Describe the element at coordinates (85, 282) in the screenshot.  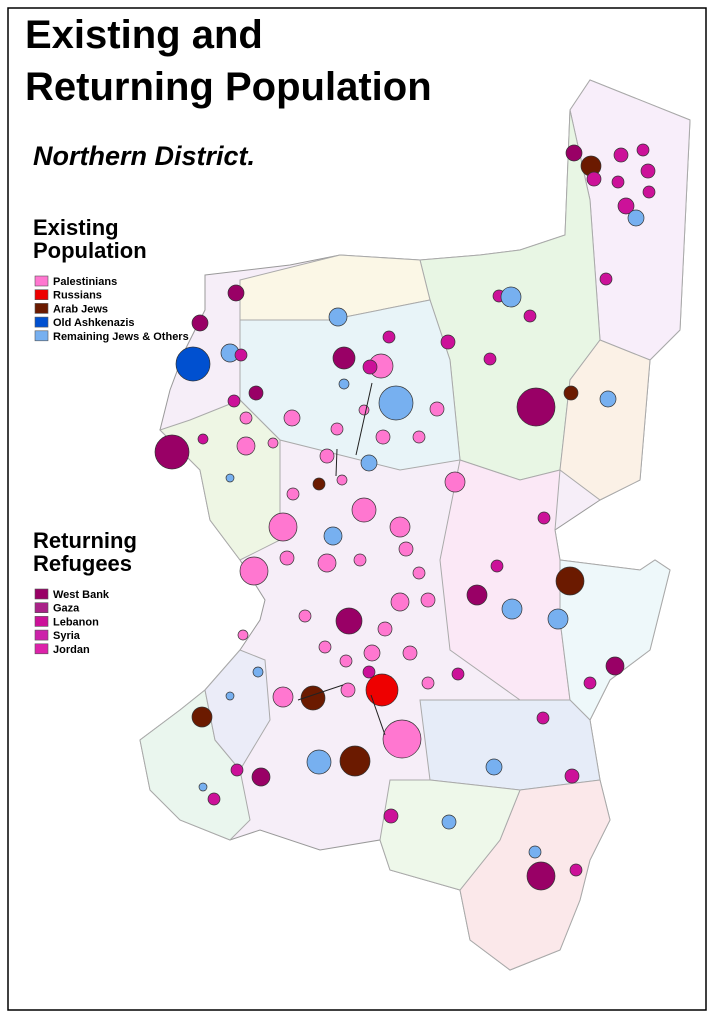
I see `legend-label: Palestinians` at that location.